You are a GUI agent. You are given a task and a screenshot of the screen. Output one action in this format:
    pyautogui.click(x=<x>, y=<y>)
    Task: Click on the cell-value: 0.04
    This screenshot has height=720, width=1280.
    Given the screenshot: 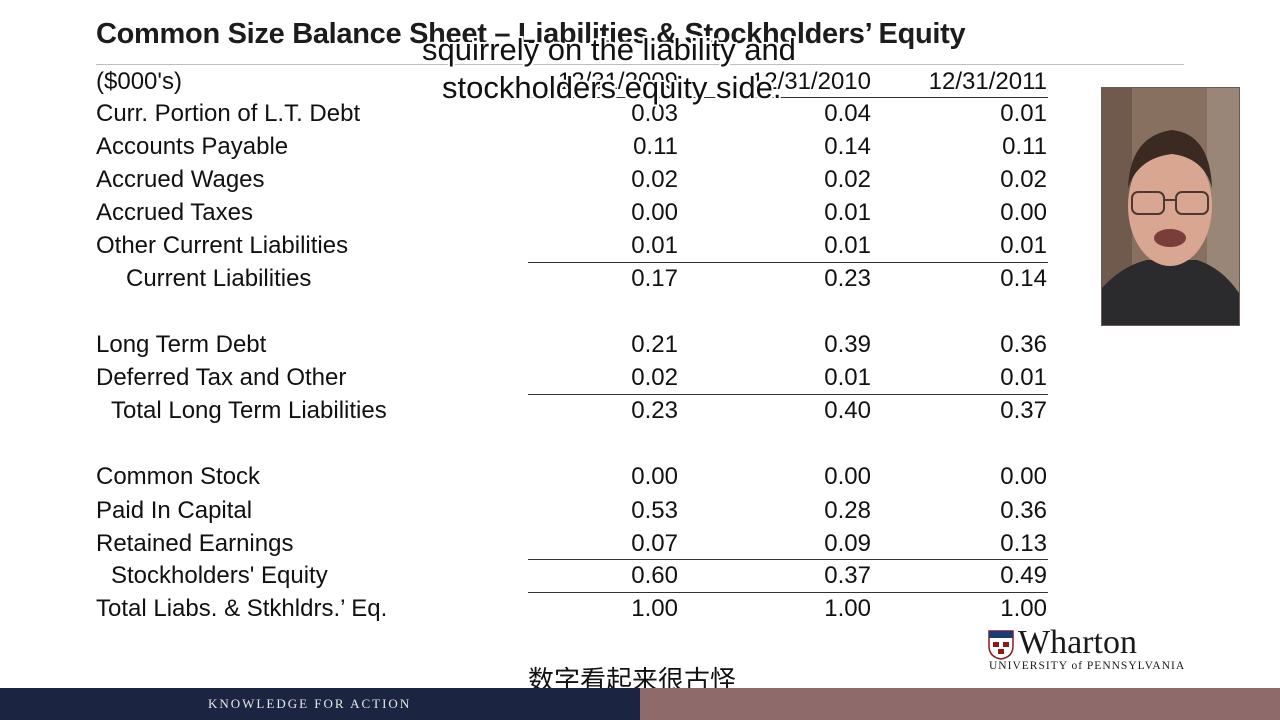 What is the action you would take?
    pyautogui.click(x=847, y=113)
    